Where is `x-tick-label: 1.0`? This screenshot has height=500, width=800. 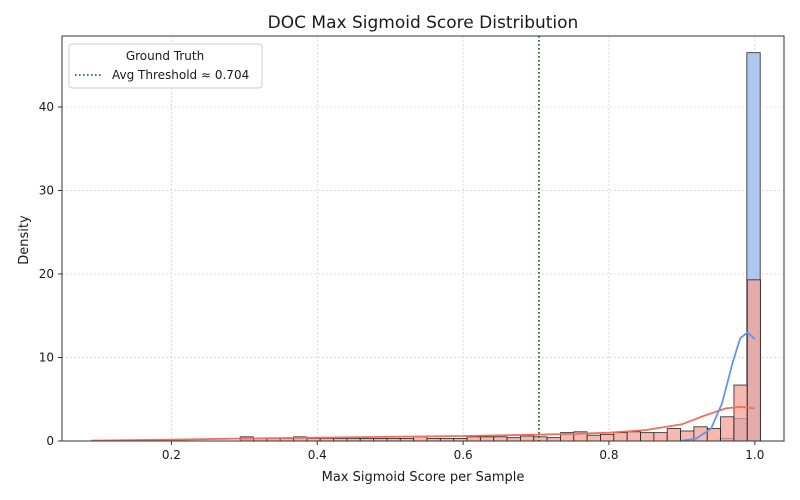
x-tick-label: 1.0 is located at coordinates (754, 455).